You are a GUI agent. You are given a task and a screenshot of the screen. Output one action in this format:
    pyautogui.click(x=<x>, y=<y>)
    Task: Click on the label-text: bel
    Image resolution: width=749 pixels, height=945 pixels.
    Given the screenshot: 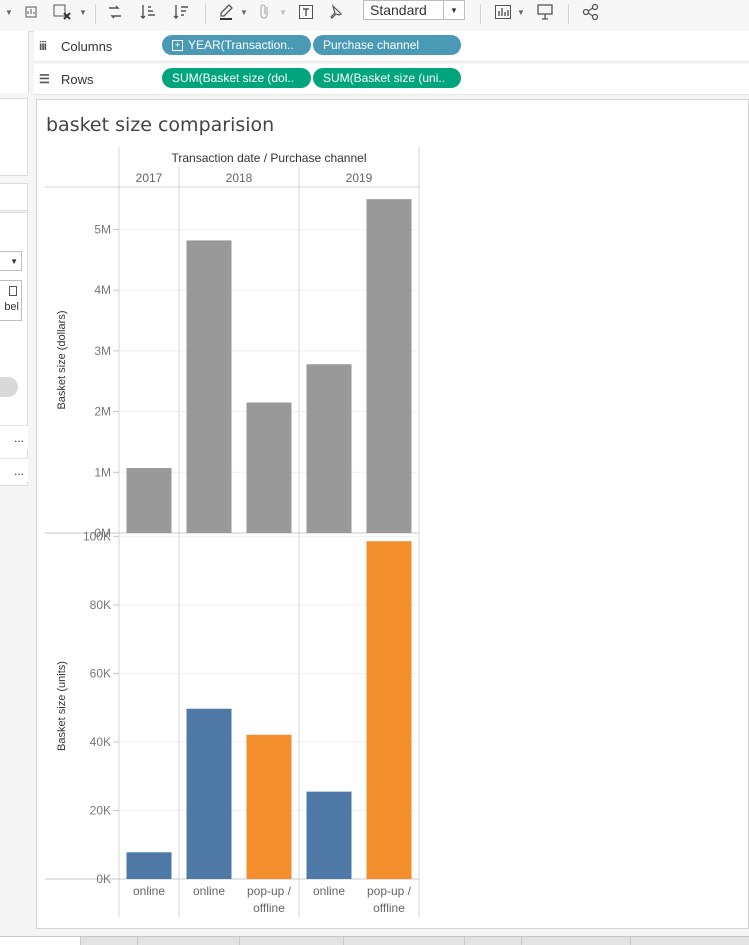 What is the action you would take?
    pyautogui.click(x=11, y=307)
    